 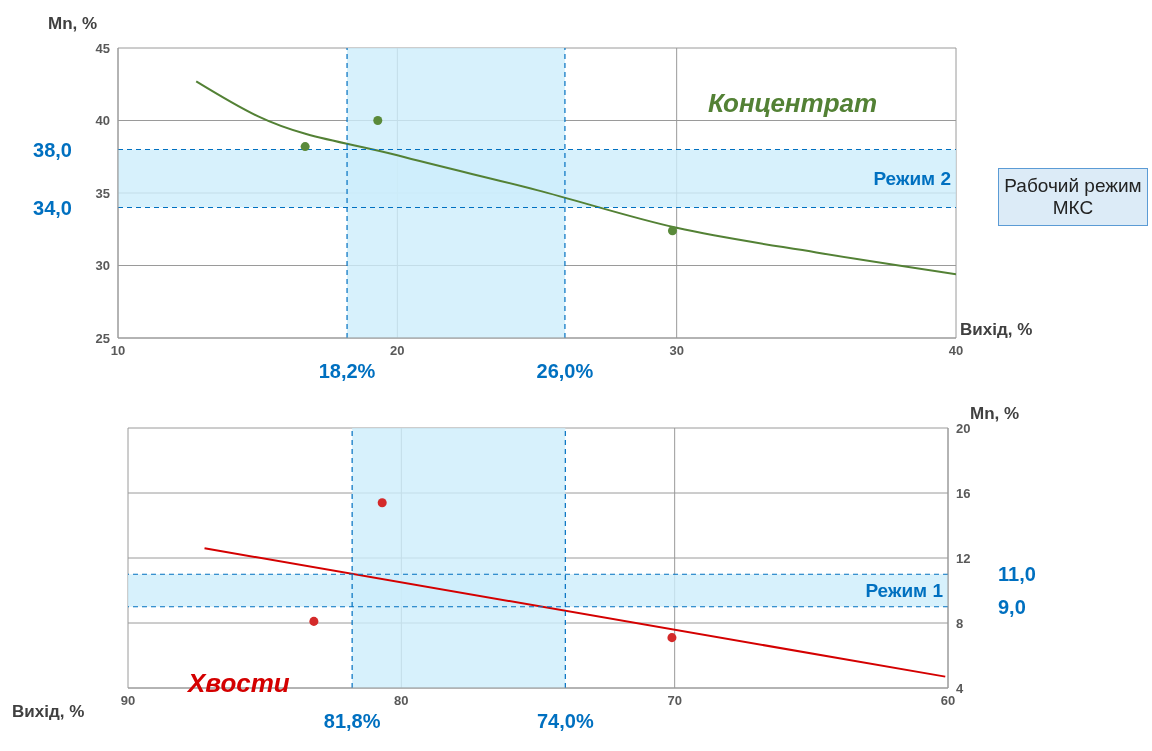 What do you see at coordinates (352, 721) in the screenshot?
I see `ref-line-label: 81,8%` at bounding box center [352, 721].